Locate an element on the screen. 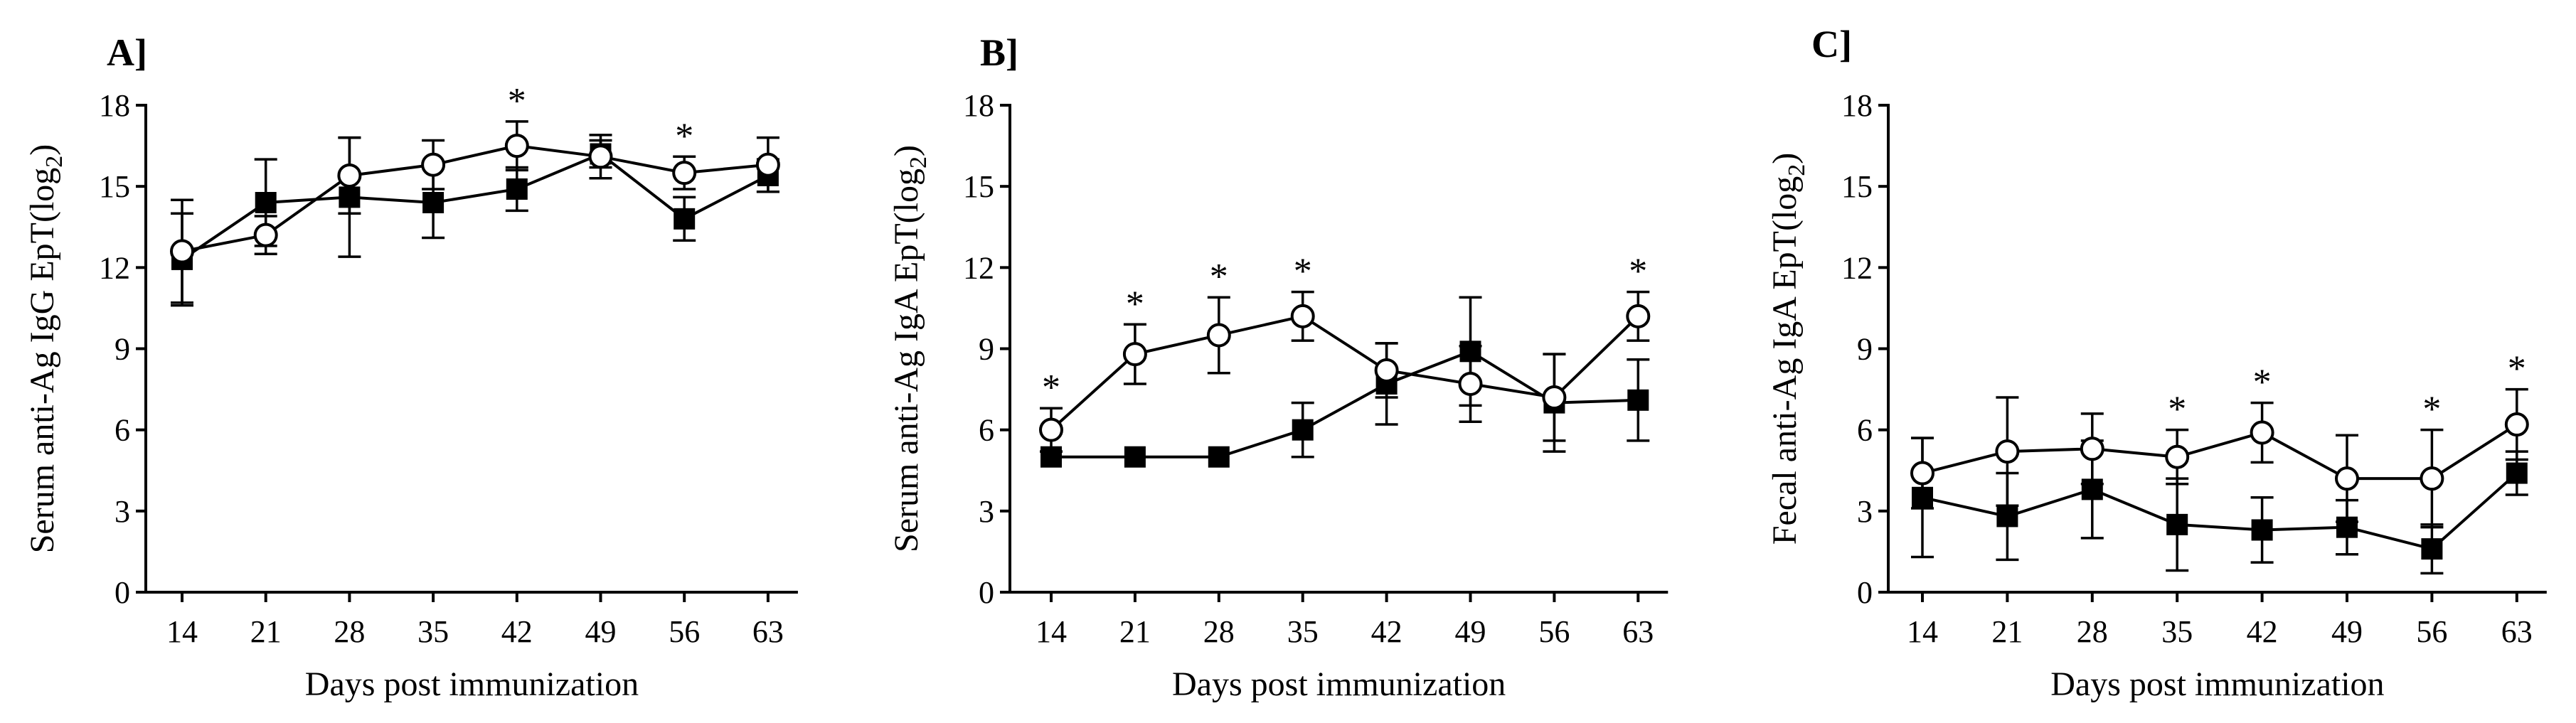 This screenshot has width=2576, height=723. y-tick-label: 3 is located at coordinates (986, 512).